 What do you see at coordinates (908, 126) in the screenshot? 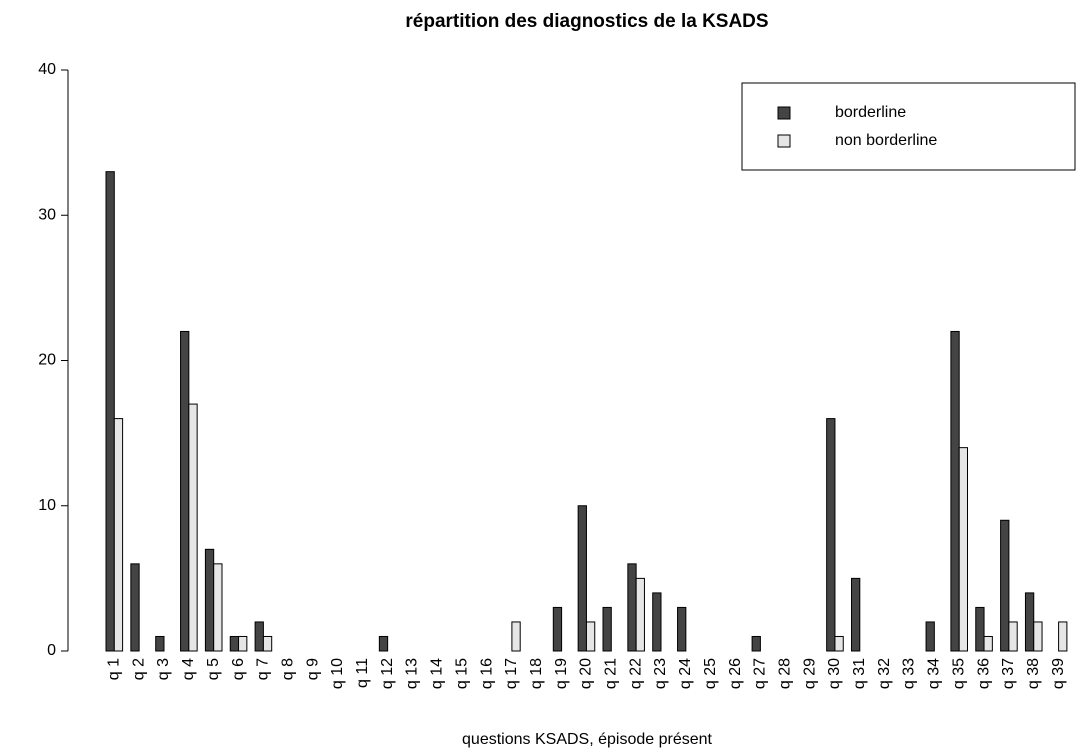
I see `legend-box` at bounding box center [908, 126].